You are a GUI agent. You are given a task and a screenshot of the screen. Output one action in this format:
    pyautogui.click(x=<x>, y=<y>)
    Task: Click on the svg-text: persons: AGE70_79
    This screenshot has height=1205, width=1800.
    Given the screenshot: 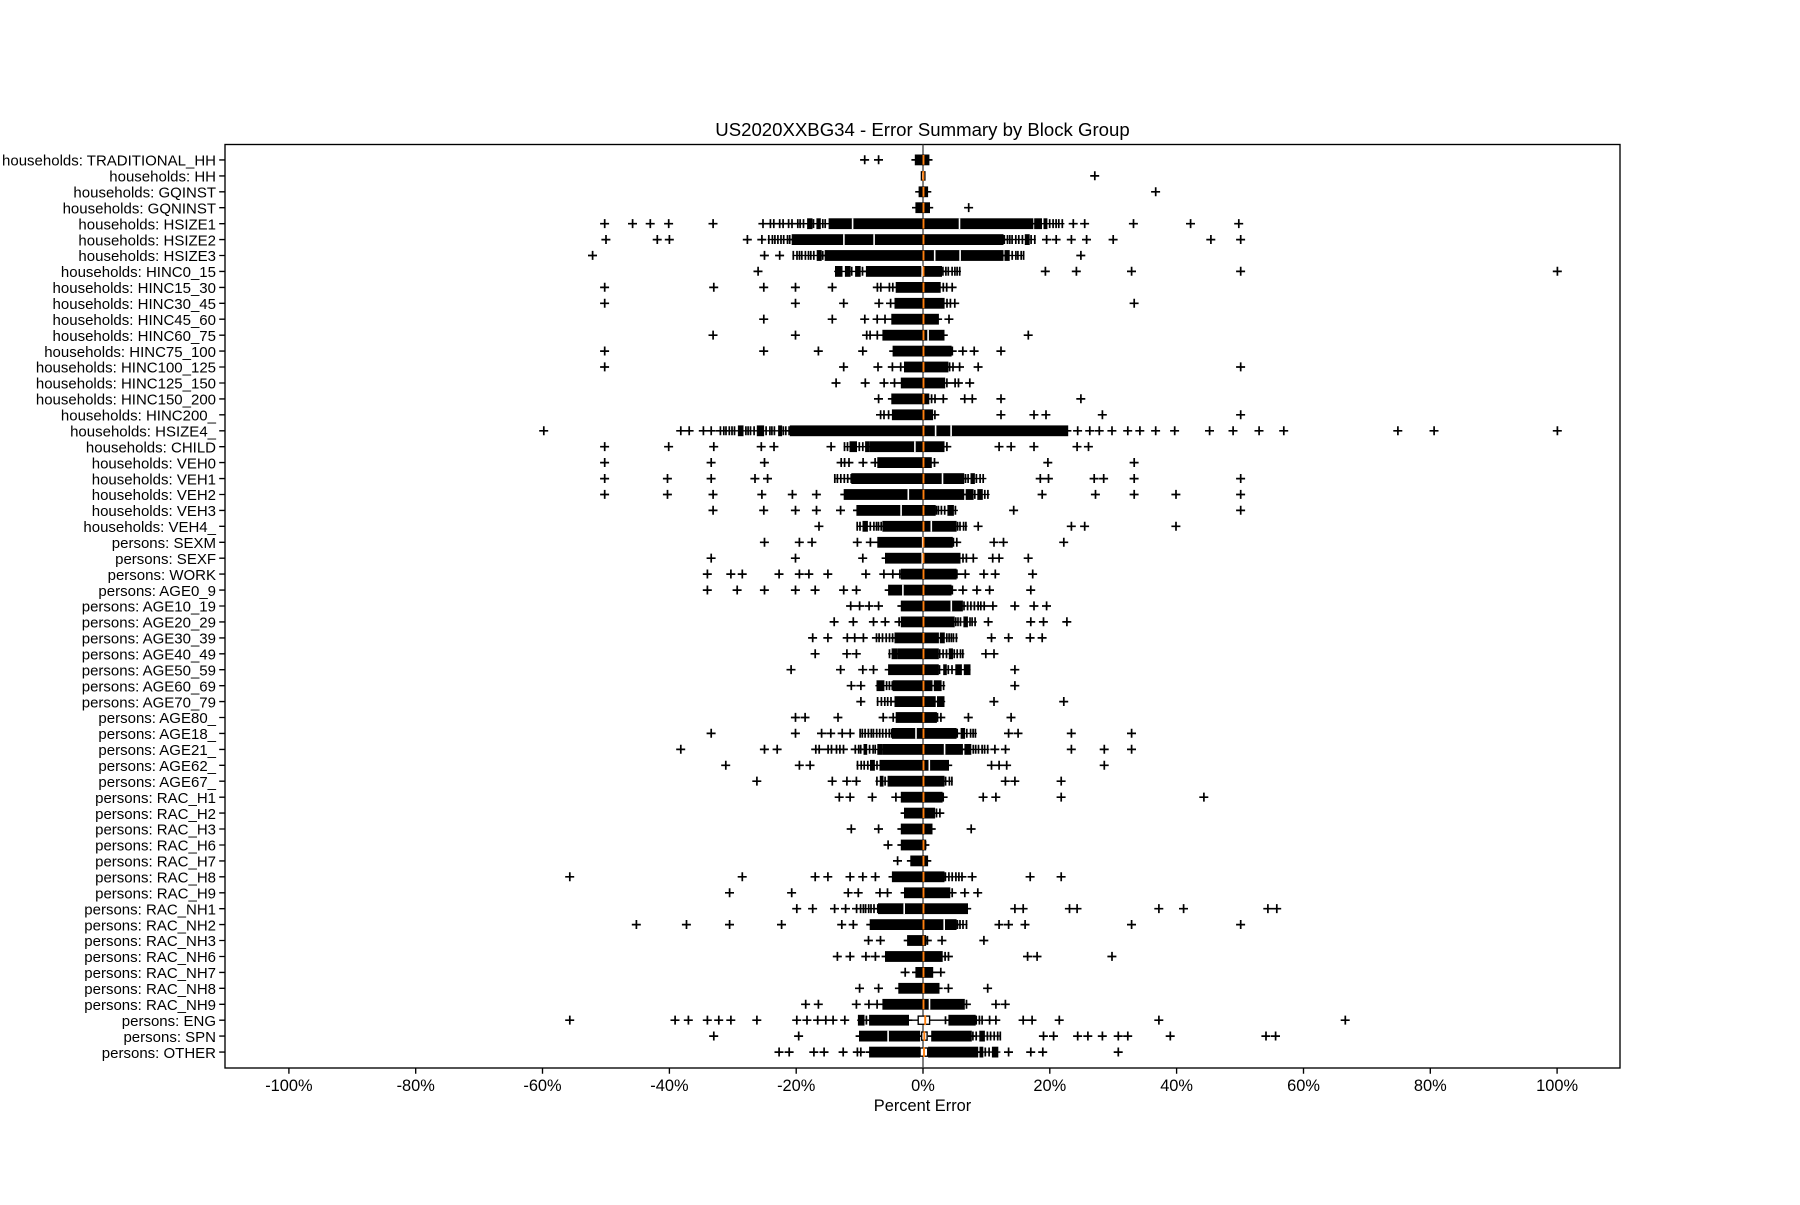 What is the action you would take?
    pyautogui.click(x=149, y=702)
    